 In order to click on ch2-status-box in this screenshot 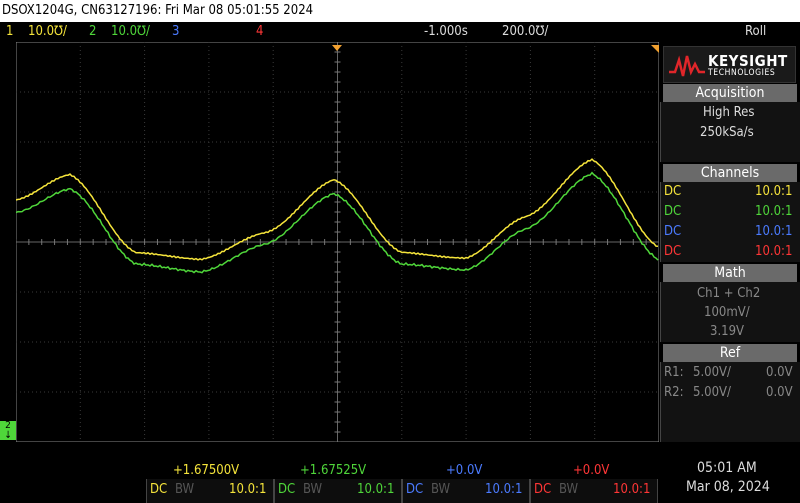, I will do `click(338, 491)`.